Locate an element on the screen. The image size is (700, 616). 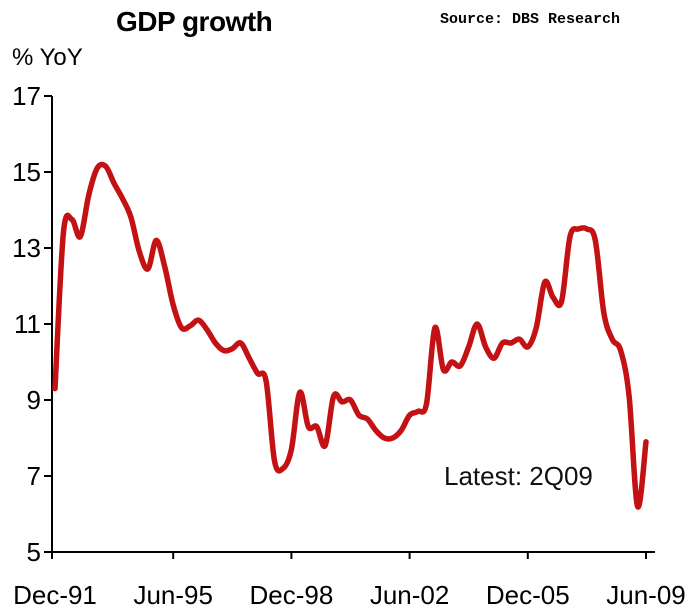
y-axis-tick-label: 7 is located at coordinates (33, 476).